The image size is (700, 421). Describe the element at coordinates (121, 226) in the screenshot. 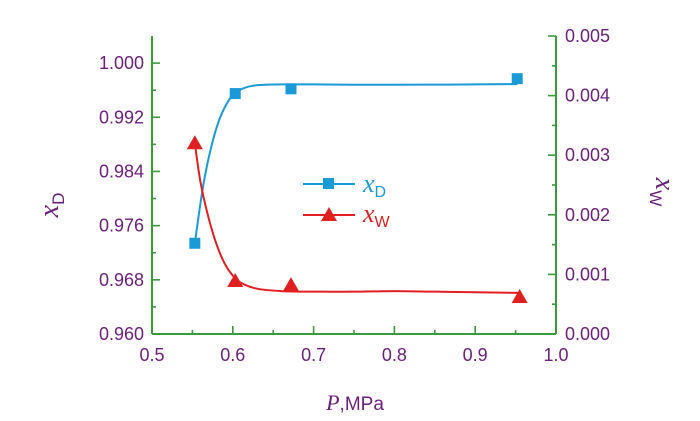

I see `y-left-tick-label: 0.976` at that location.